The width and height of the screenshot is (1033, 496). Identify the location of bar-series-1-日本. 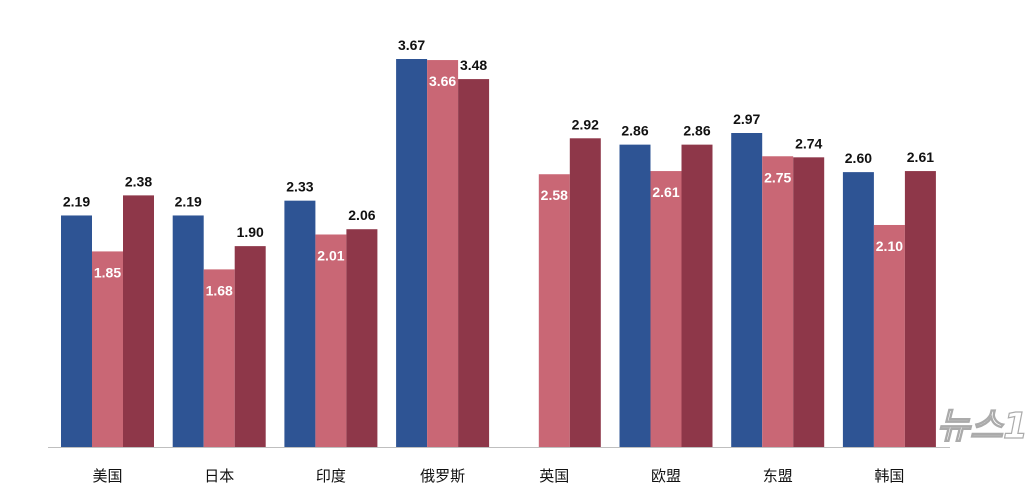
(188, 331).